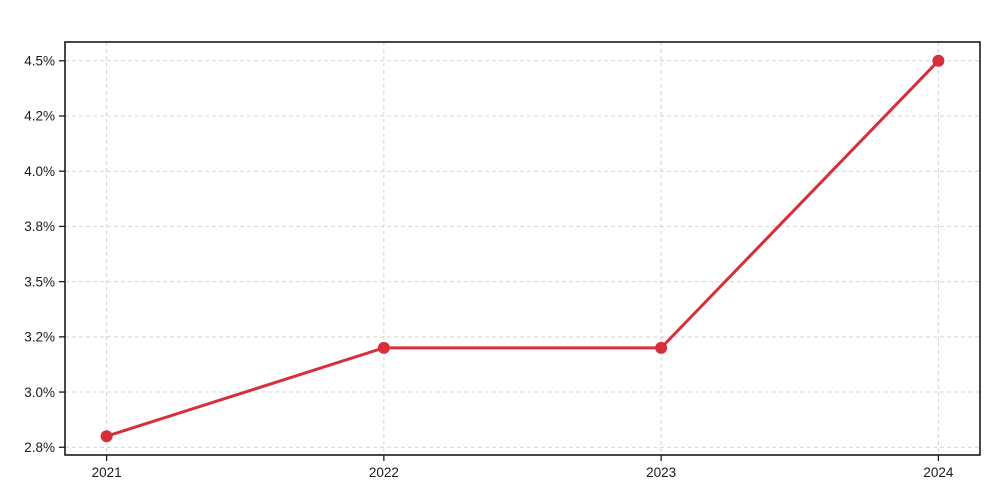 Image resolution: width=989 pixels, height=490 pixels. Describe the element at coordinates (39, 226) in the screenshot. I see `y-tick-label: 3.8%` at that location.